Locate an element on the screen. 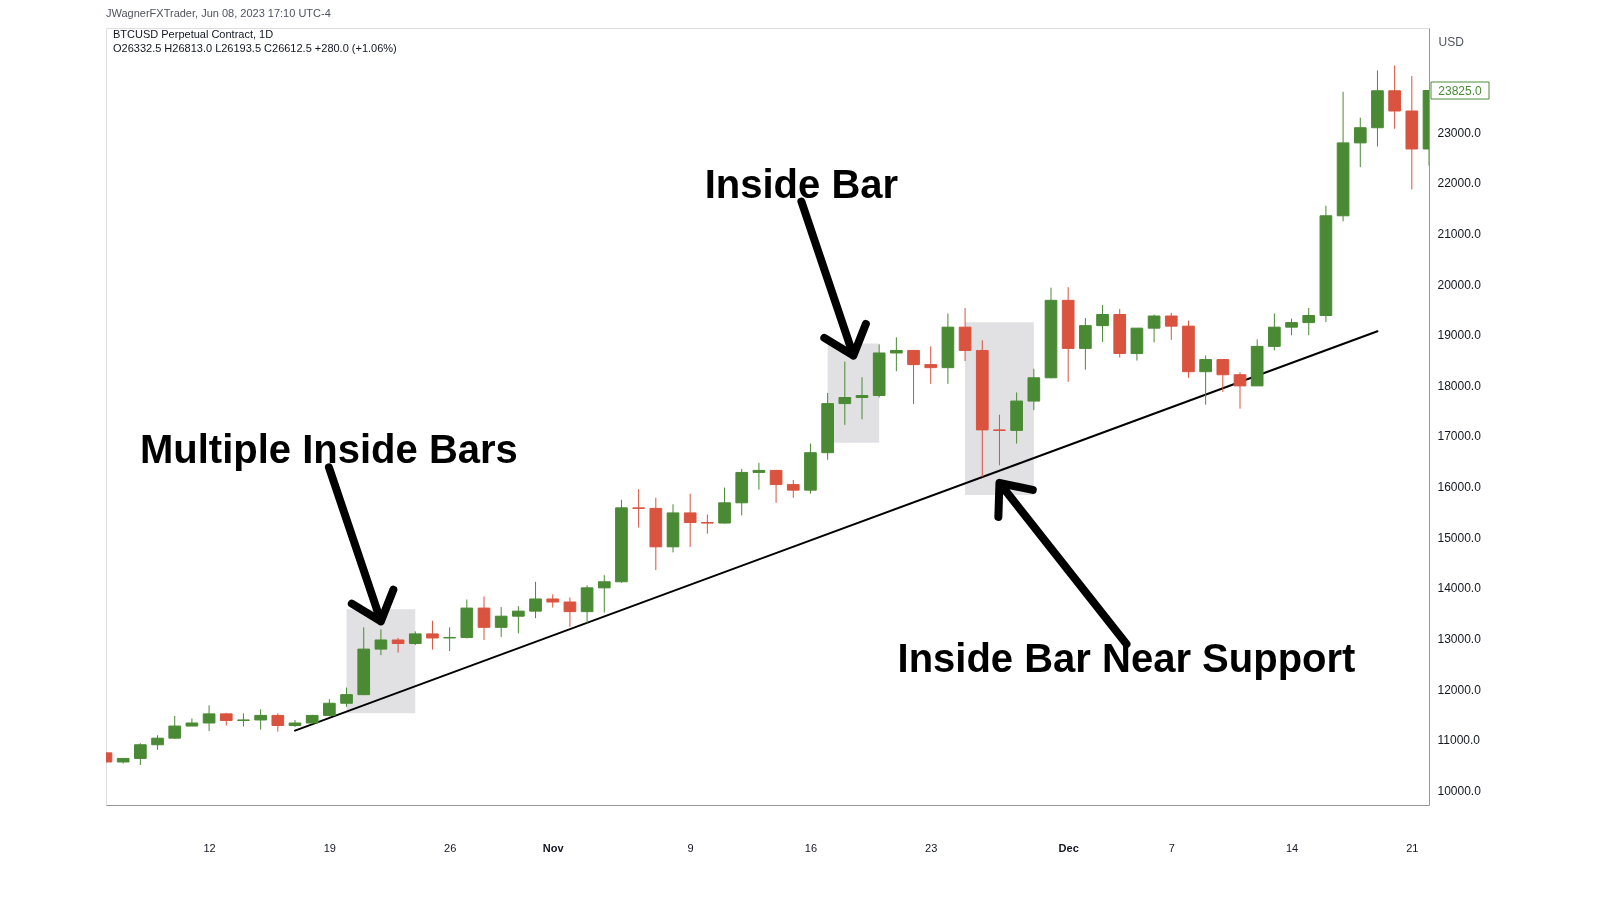  x-tick-label: 9 is located at coordinates (690, 847).